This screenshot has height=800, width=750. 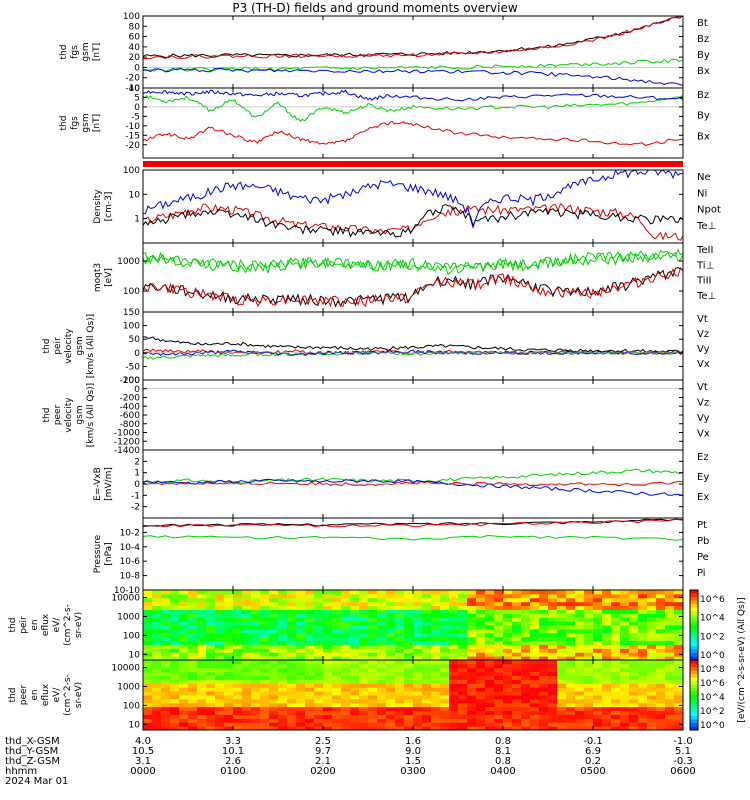 I want to click on ylabel-peer_en_eflux-6: sr-eV), so click(x=79, y=695).